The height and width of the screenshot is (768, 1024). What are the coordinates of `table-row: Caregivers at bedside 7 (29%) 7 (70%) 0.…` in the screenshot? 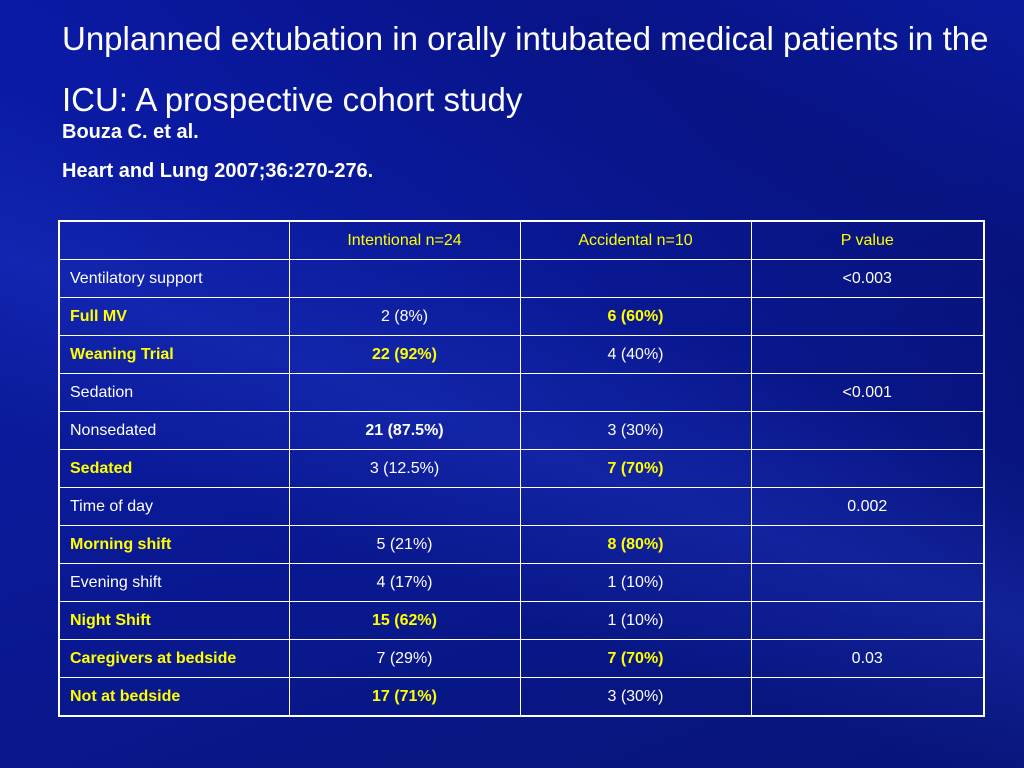 It's located at (521, 658).